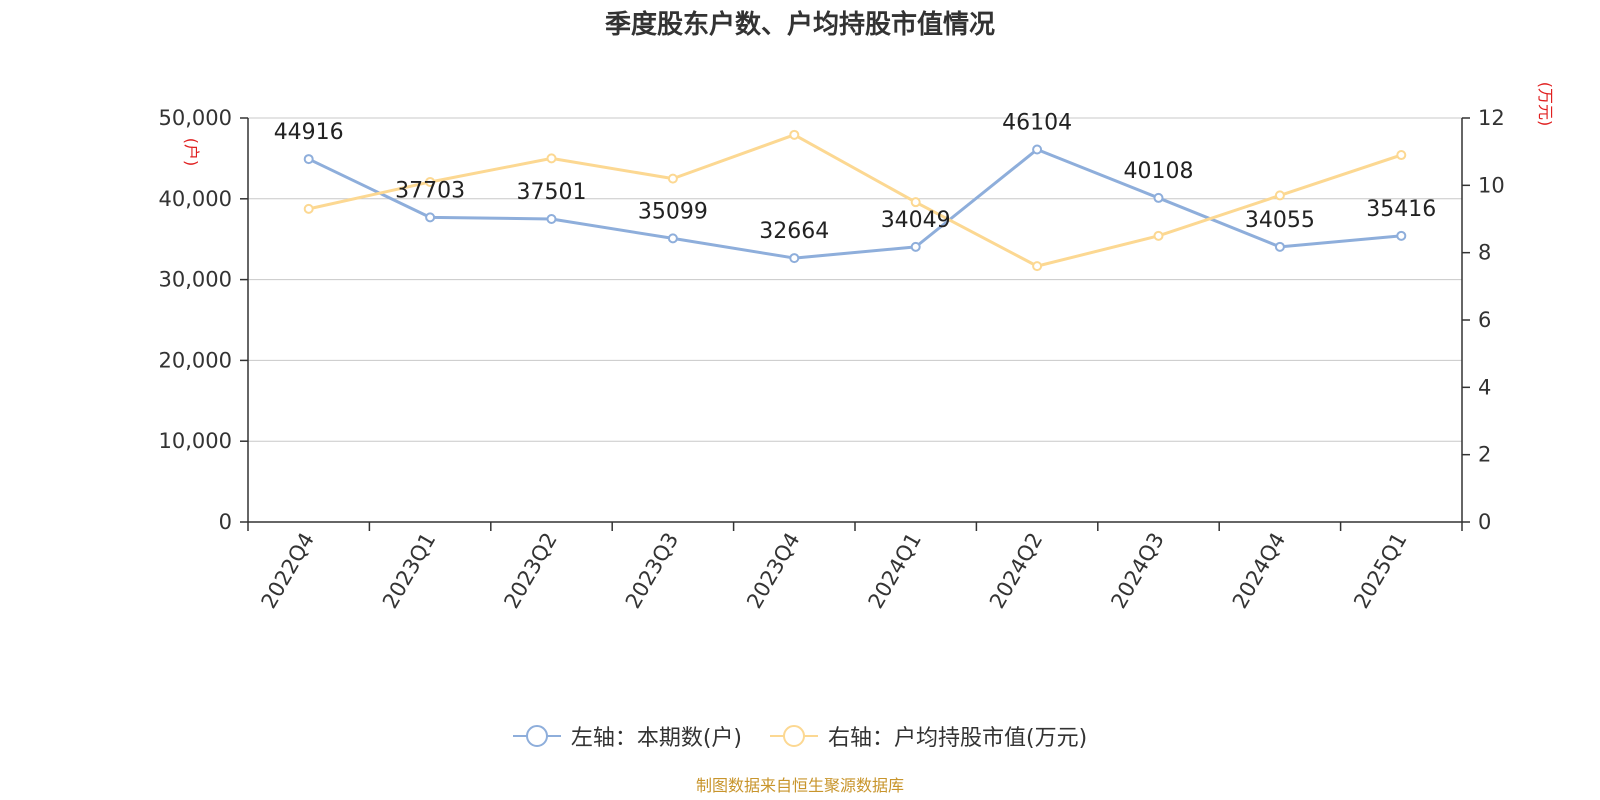 This screenshot has height=800, width=1600. Describe the element at coordinates (195, 441) in the screenshot. I see `y-left-tick-label: 10,000` at that location.